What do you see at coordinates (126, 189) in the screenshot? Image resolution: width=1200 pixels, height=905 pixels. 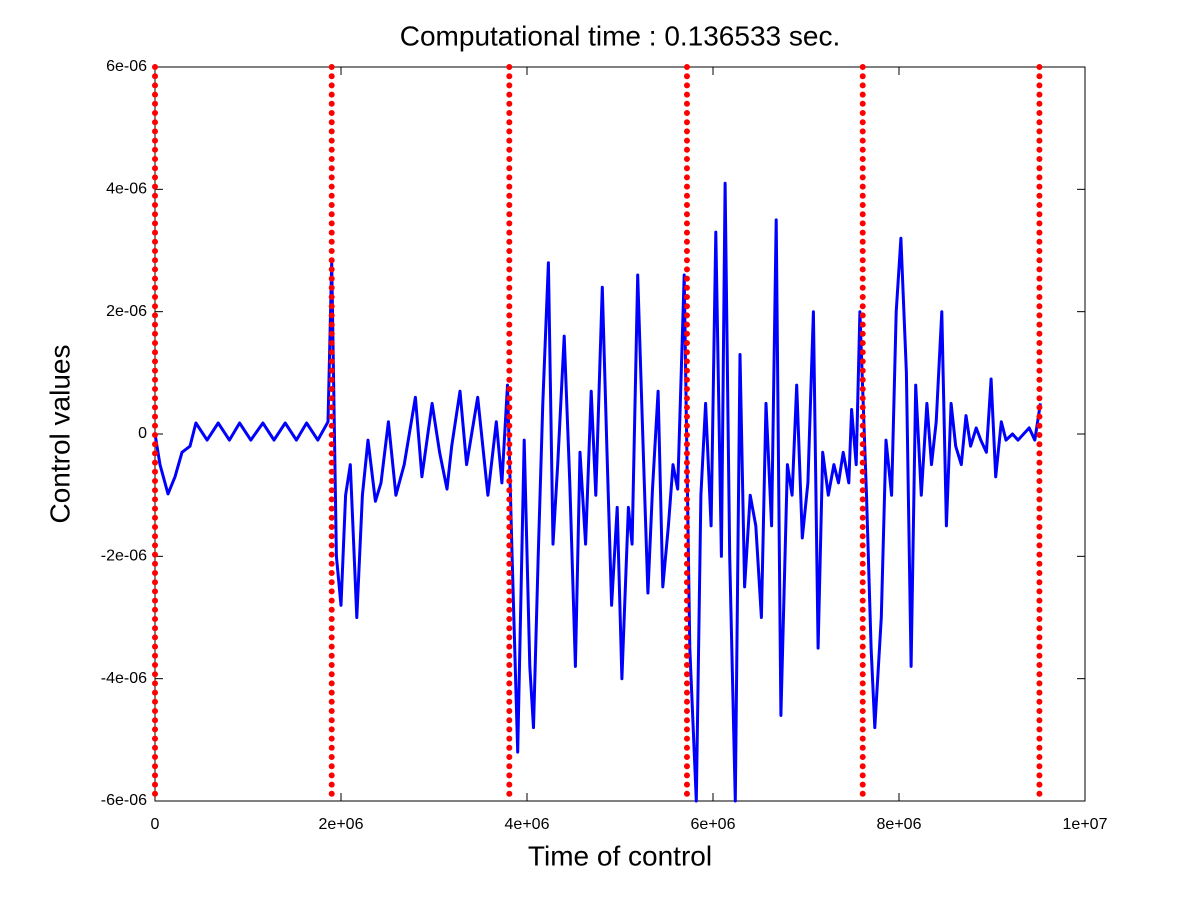 I see `y-tick-label: 4e-06` at bounding box center [126, 189].